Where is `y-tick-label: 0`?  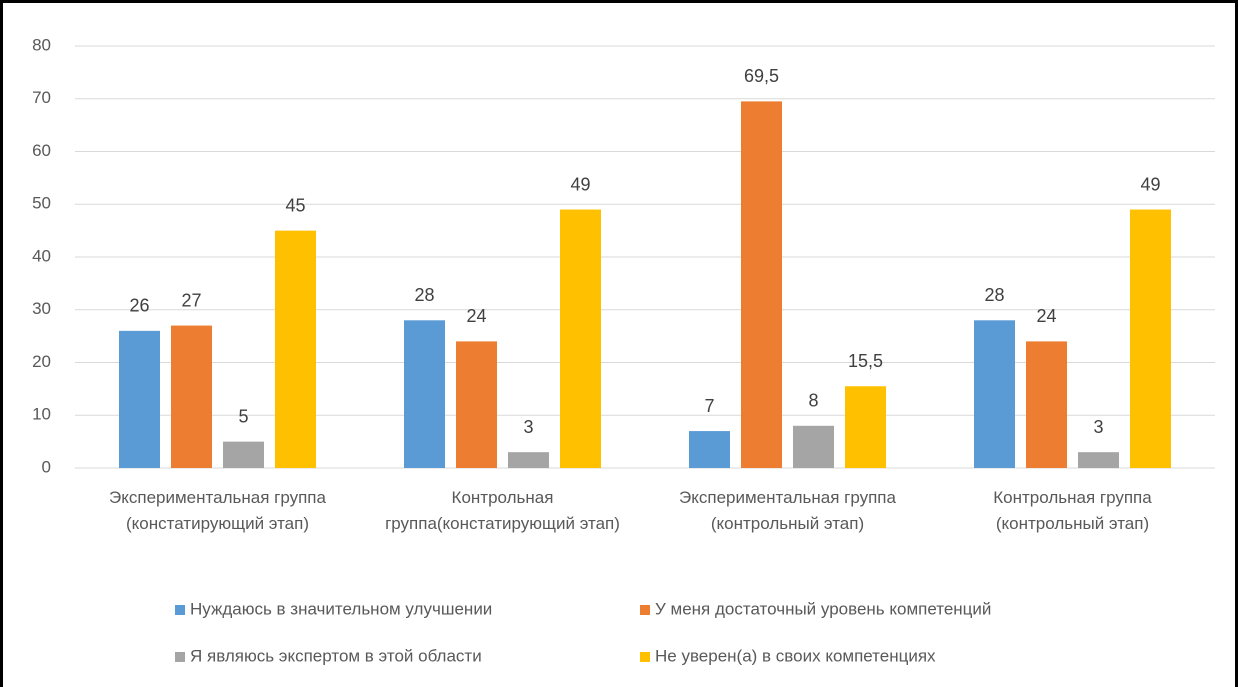
y-tick-label: 0 is located at coordinates (46, 466).